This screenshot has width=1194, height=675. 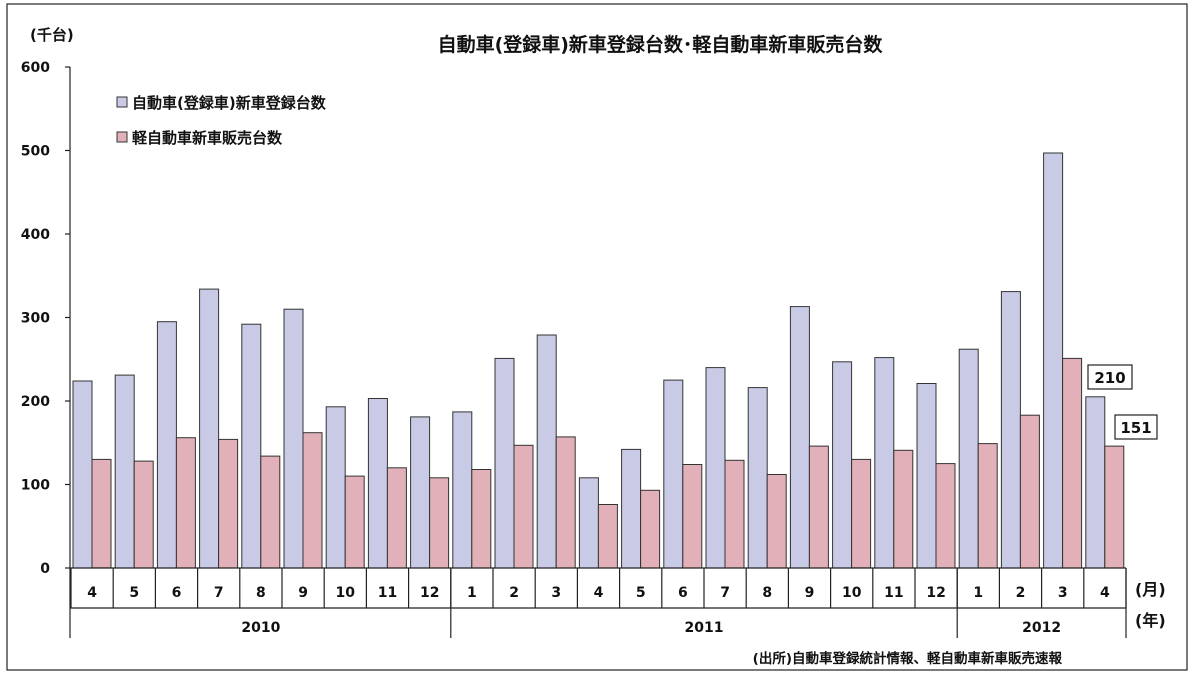 What do you see at coordinates (35, 152) in the screenshot?
I see `y-tick-label: 500` at bounding box center [35, 152].